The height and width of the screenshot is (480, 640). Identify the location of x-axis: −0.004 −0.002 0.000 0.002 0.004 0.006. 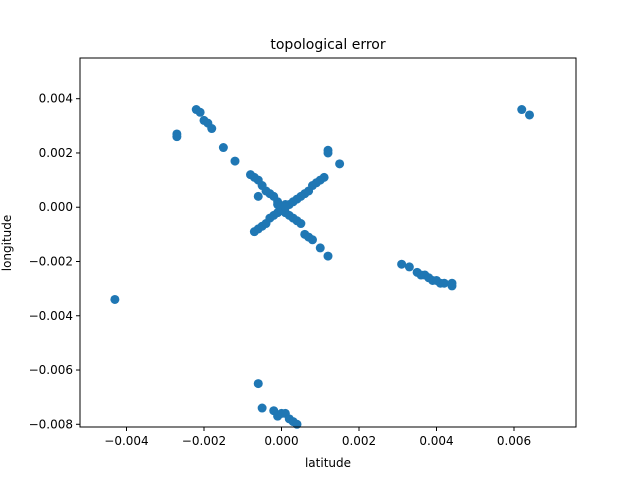
(317, 437).